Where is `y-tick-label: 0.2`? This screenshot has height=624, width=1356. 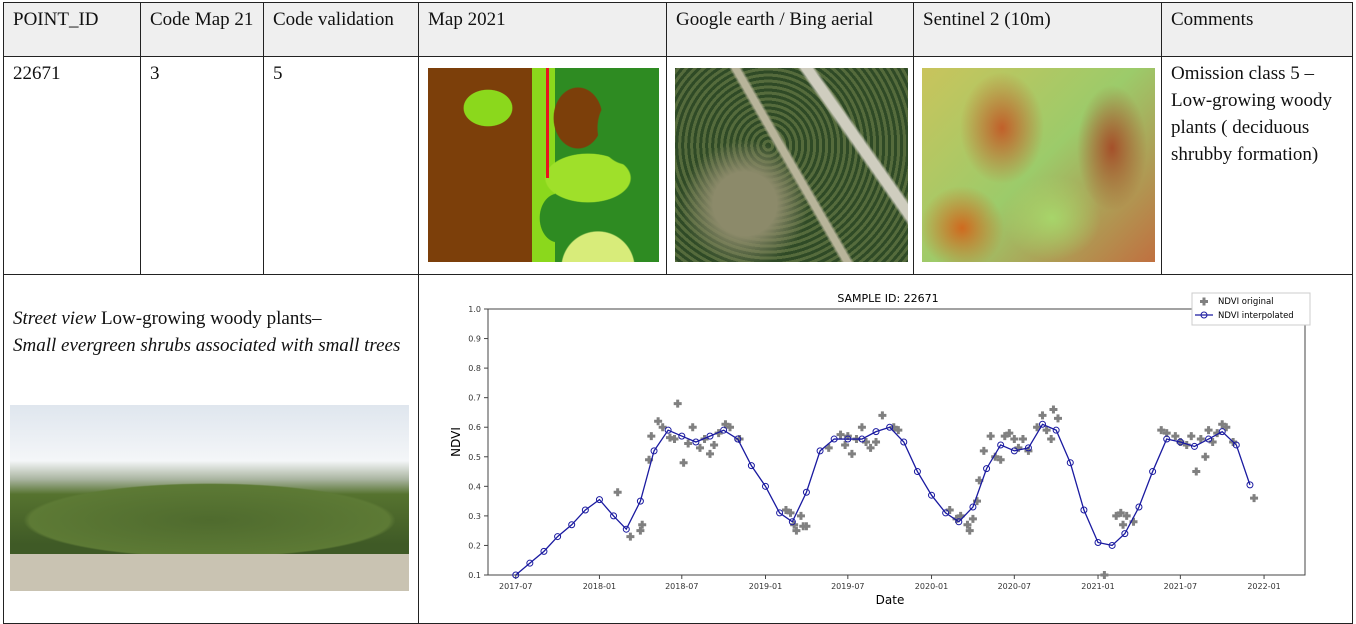 y-tick-label: 0.2 is located at coordinates (474, 545).